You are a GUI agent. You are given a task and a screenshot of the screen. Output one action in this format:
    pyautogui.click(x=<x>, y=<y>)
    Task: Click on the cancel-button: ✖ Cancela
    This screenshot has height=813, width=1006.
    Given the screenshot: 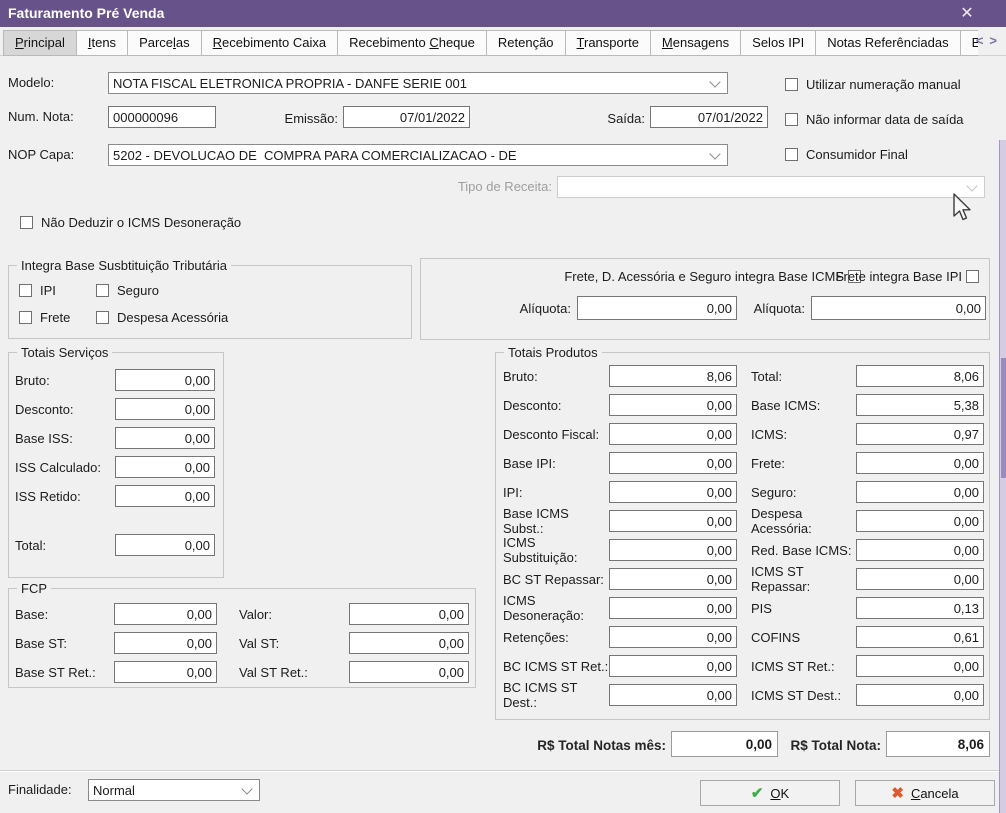 What is the action you would take?
    pyautogui.click(x=925, y=793)
    